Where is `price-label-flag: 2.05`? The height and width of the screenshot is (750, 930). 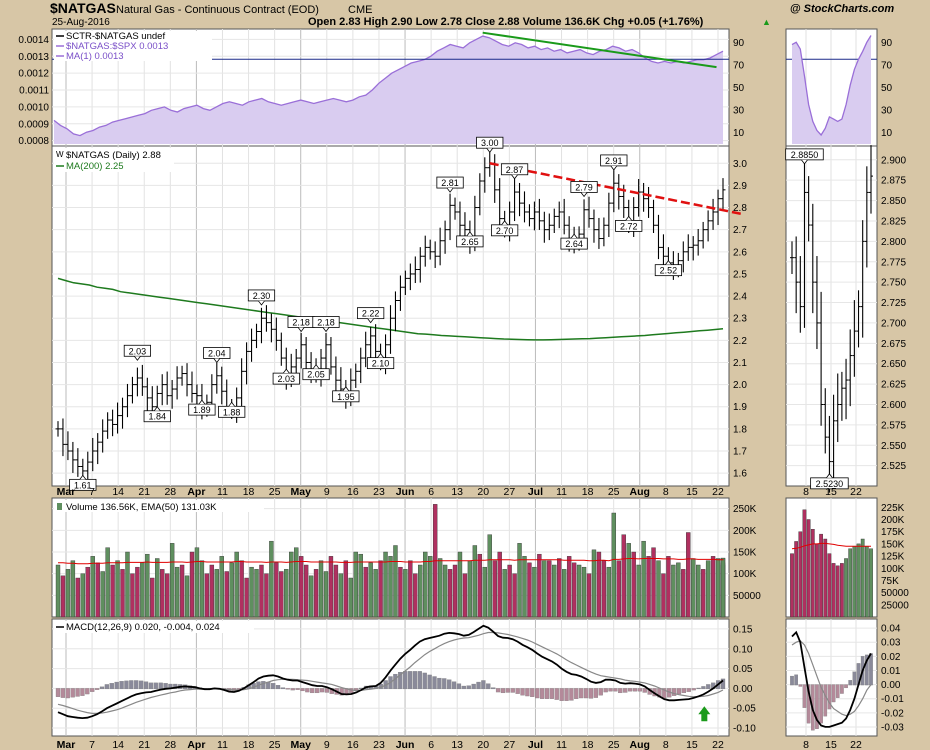
price-label-flag: 2.05 is located at coordinates (316, 372).